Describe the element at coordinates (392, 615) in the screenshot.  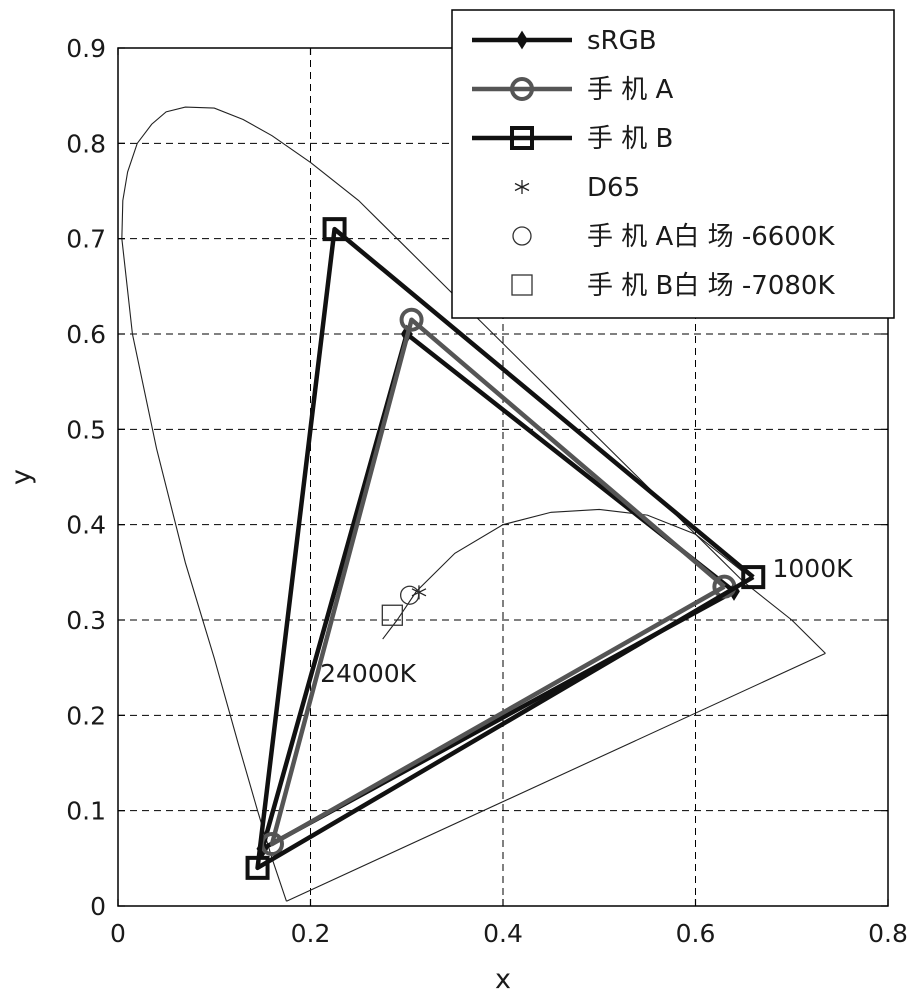
I see `white-point-marker` at that location.